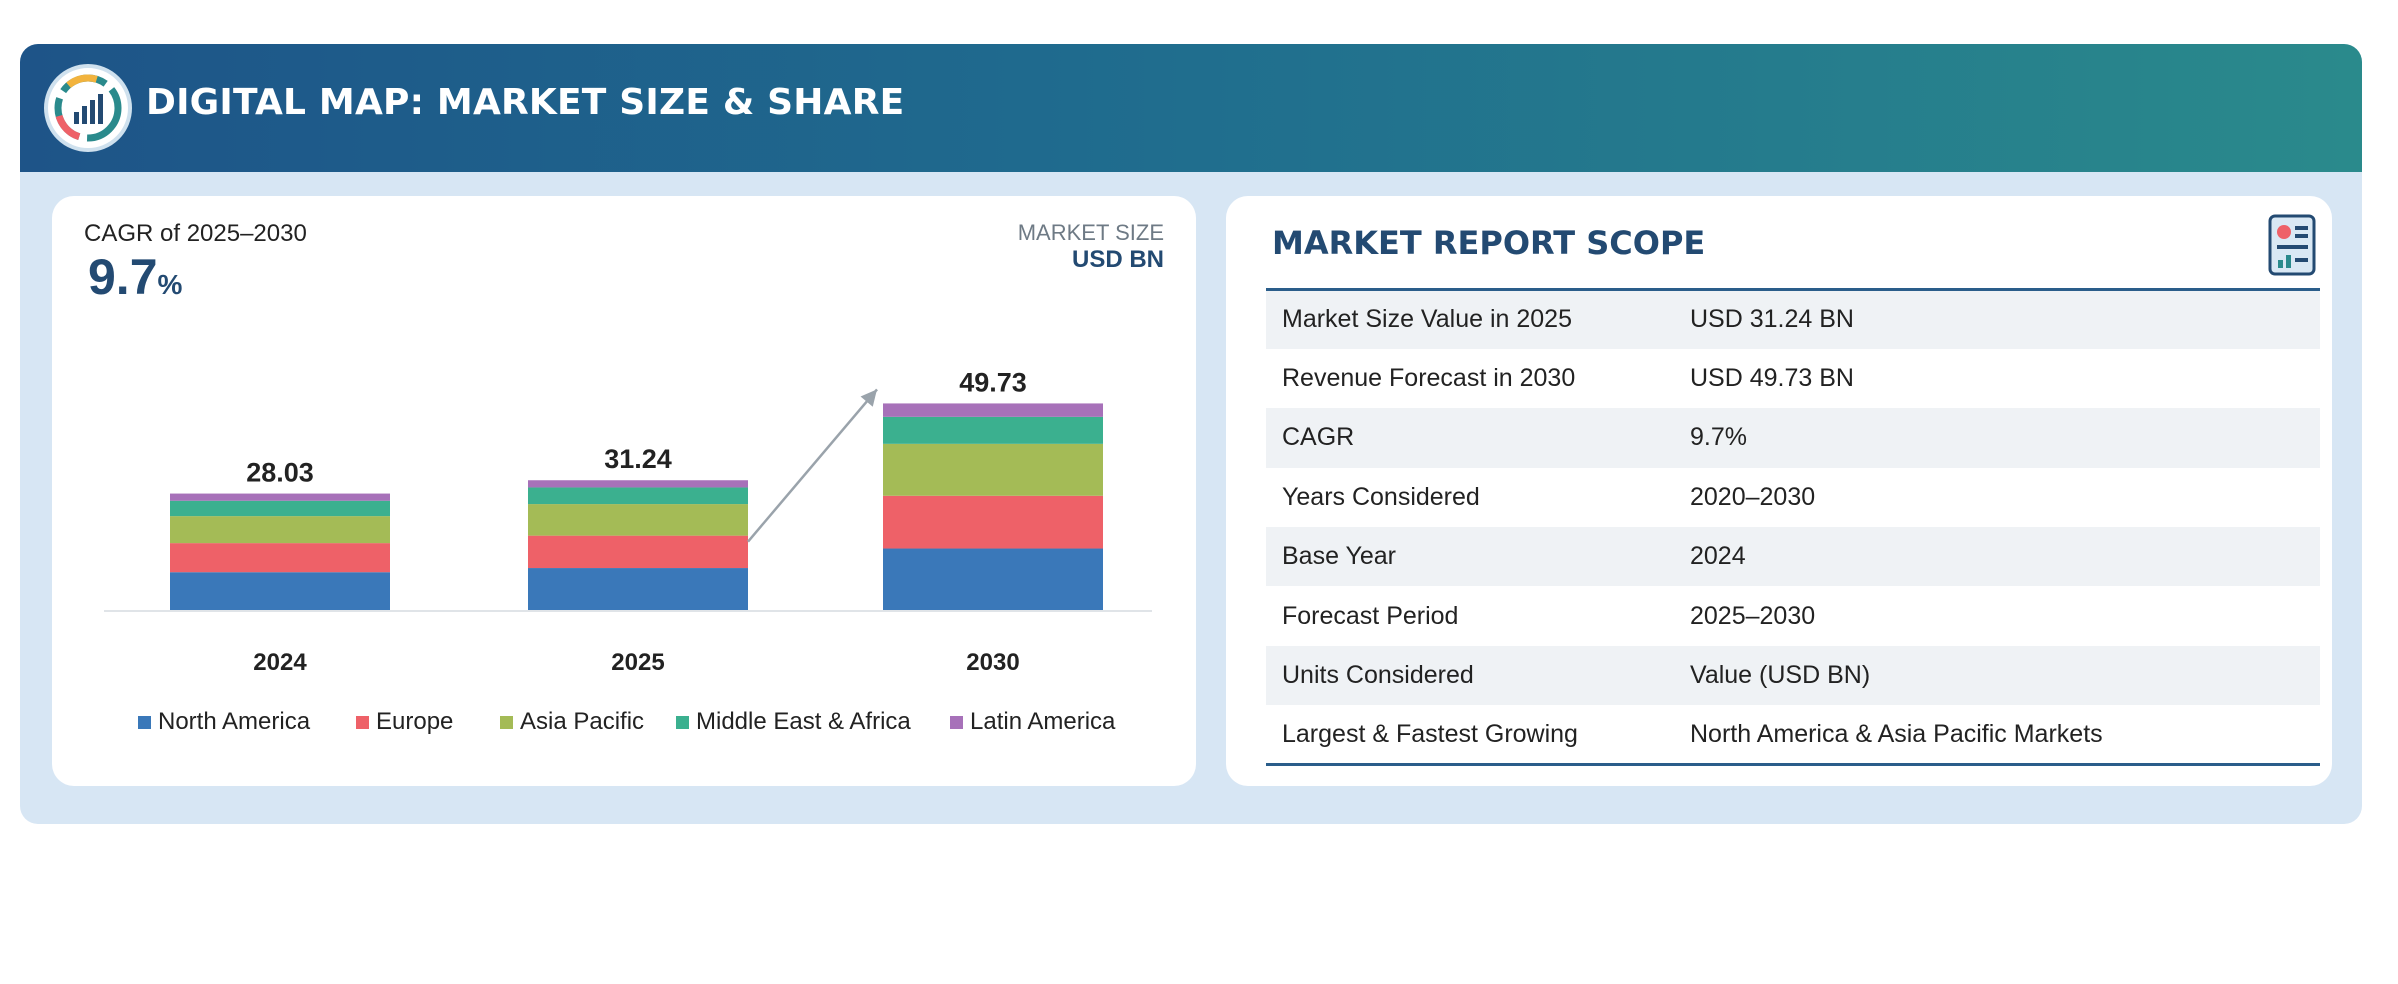 The height and width of the screenshot is (984, 2398). Describe the element at coordinates (414, 721) in the screenshot. I see `legend-label: Europe` at that location.